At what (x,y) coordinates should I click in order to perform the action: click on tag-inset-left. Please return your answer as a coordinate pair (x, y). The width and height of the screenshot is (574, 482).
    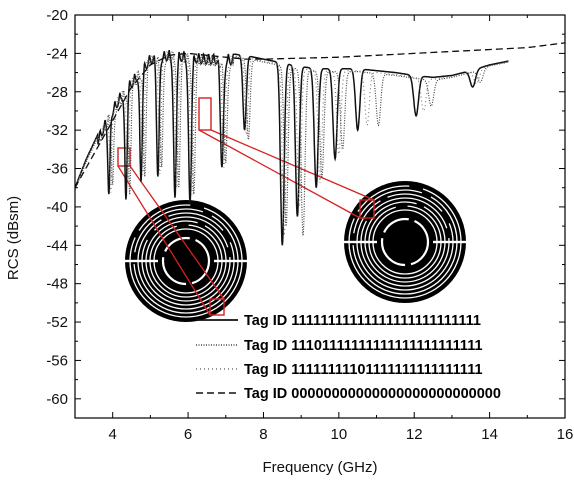
    Looking at the image, I should click on (186, 261).